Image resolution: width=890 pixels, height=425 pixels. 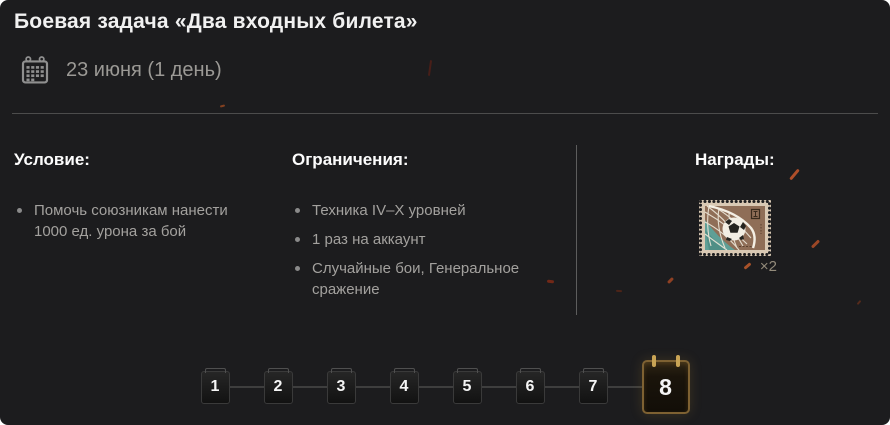 I want to click on football-stamp-icon, so click(x=735, y=228).